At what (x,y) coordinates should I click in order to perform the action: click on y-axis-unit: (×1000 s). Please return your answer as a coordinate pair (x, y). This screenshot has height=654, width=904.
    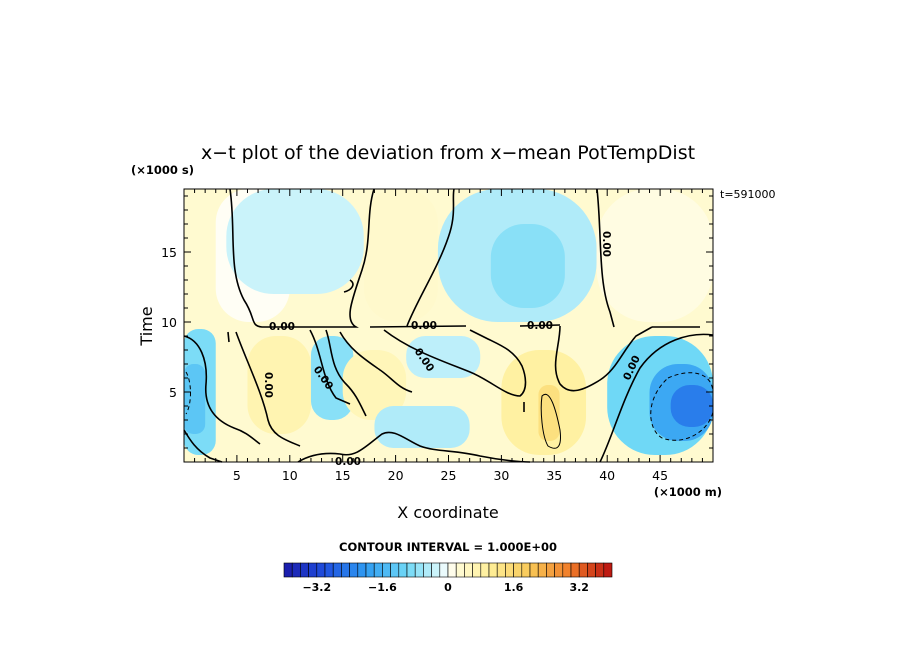
    Looking at the image, I should click on (162, 170).